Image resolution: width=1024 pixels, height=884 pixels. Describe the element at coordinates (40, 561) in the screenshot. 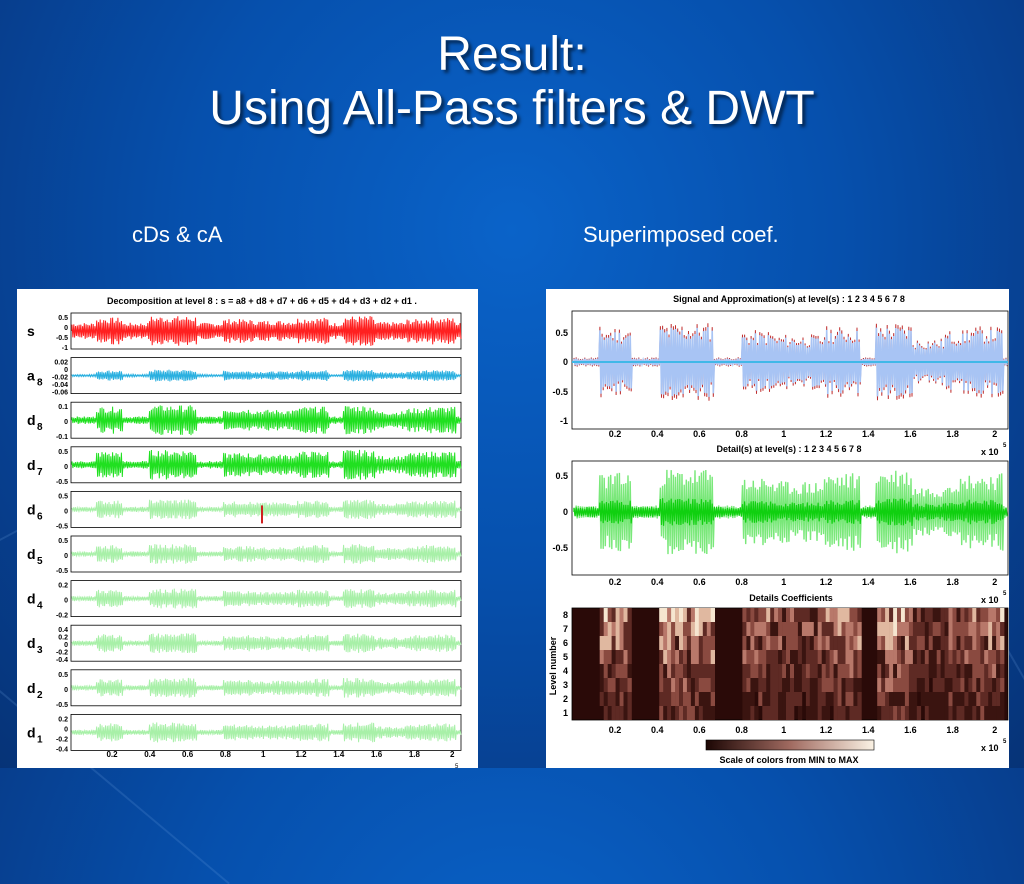

I see `row-label-subscript: 5` at that location.